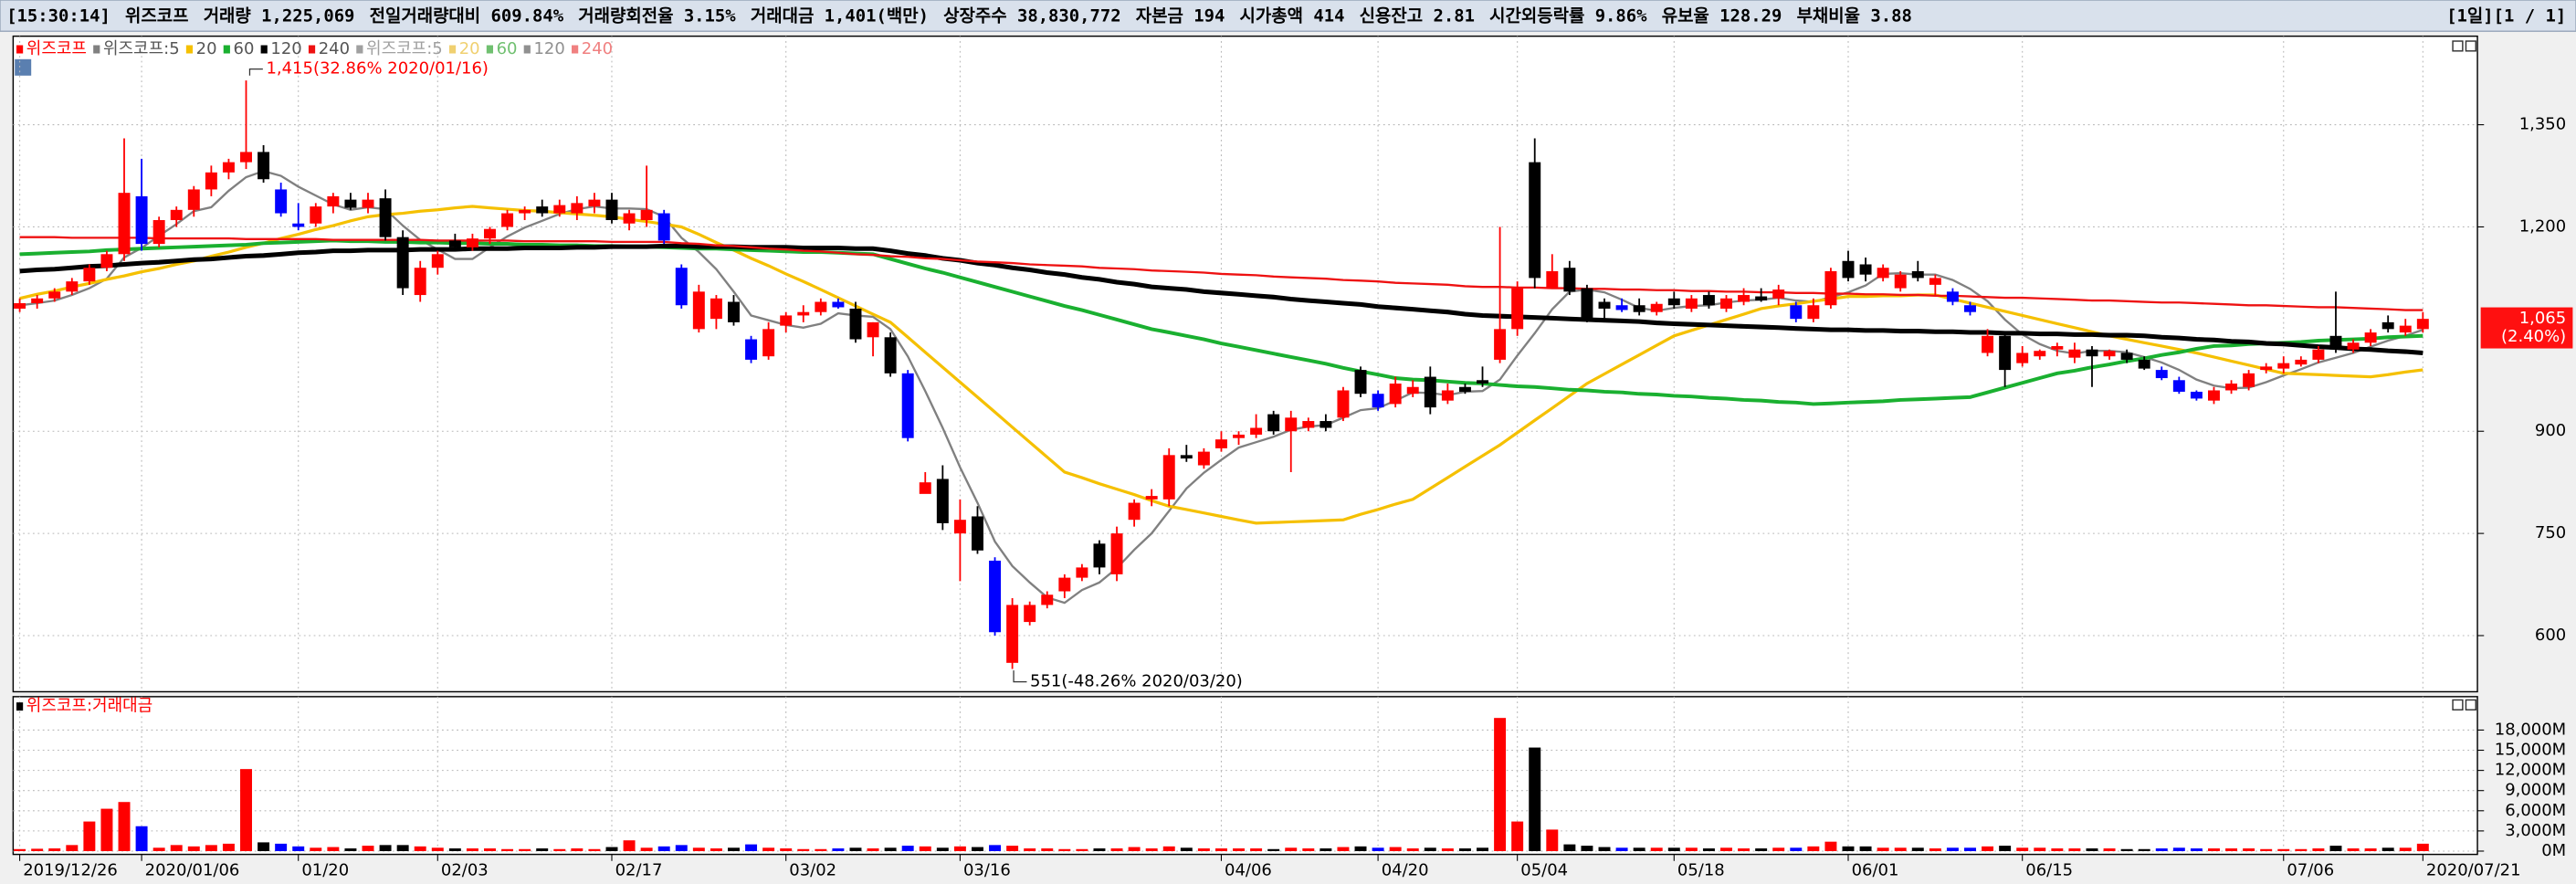 Image resolution: width=2576 pixels, height=884 pixels. What do you see at coordinates (2530, 751) in the screenshot?
I see `y-tick-label: 15,000M` at bounding box center [2530, 751].